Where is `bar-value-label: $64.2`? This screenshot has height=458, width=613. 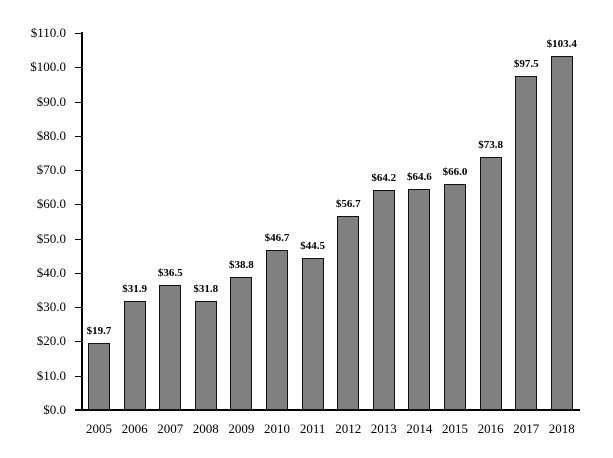
bar-value-label: $64.2 is located at coordinates (384, 178).